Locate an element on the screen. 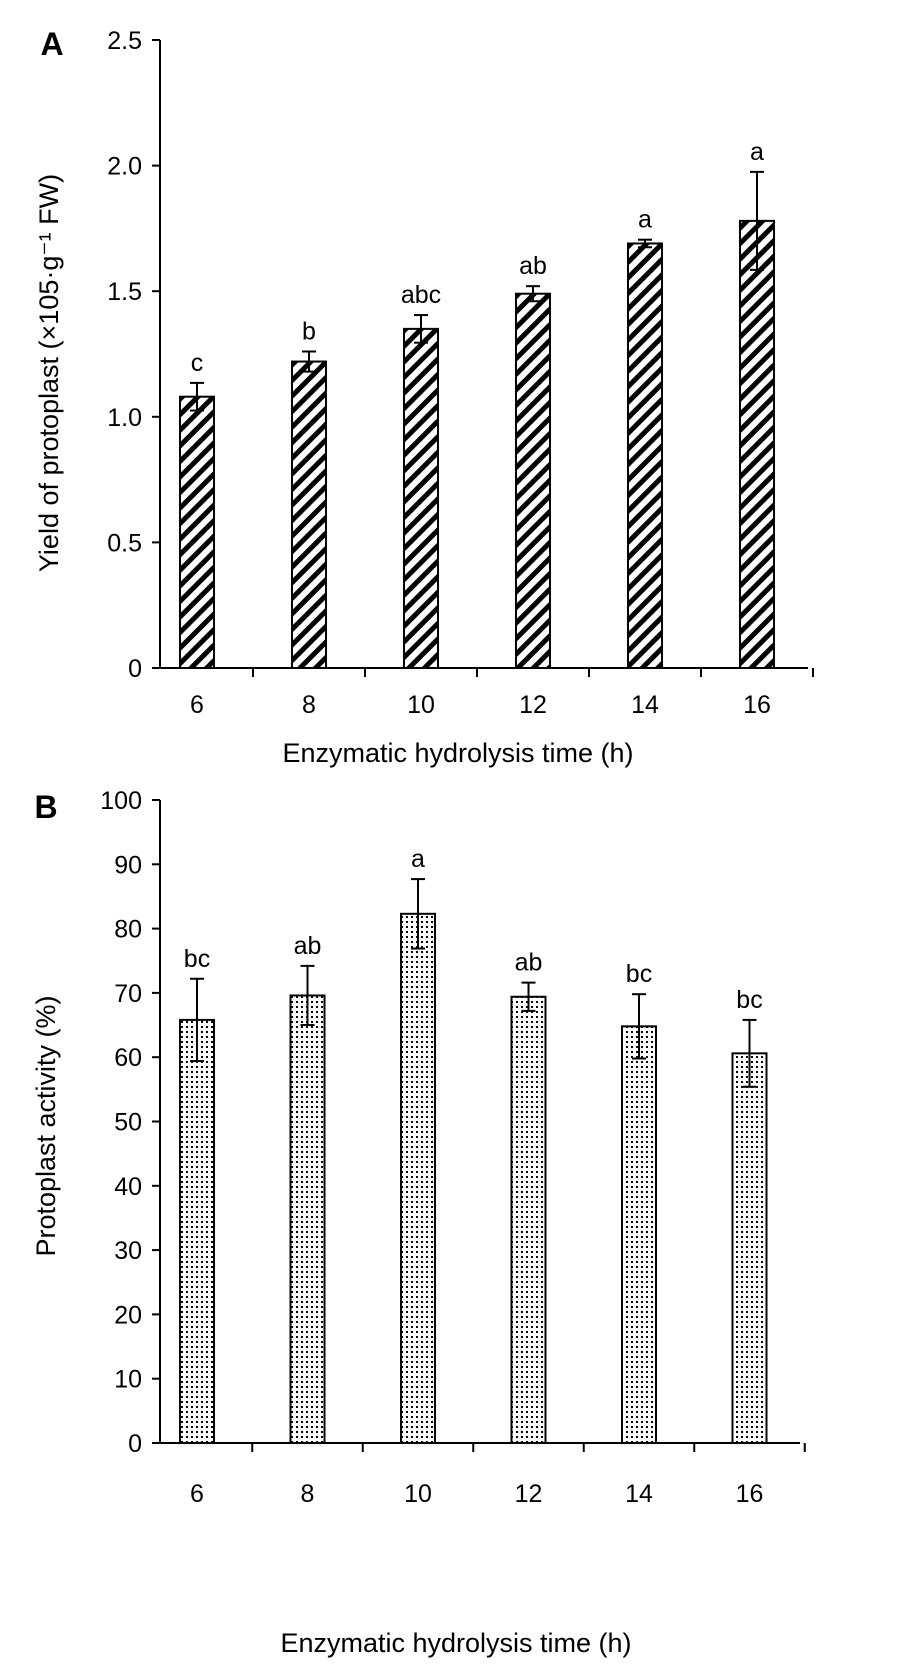 The image size is (897, 1673). panel-a-x-tick-label: 16 is located at coordinates (757, 705).